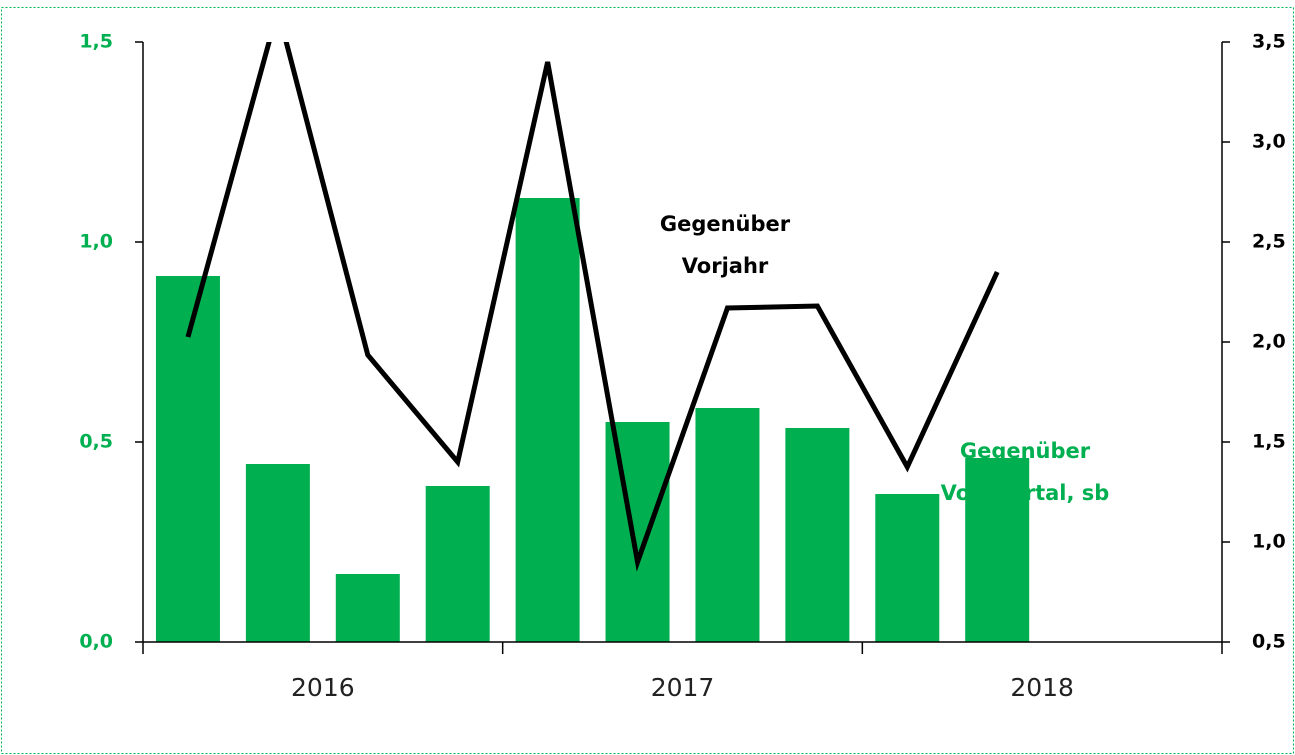  I want to click on y2-tick-label: 2,5, so click(1269, 242).